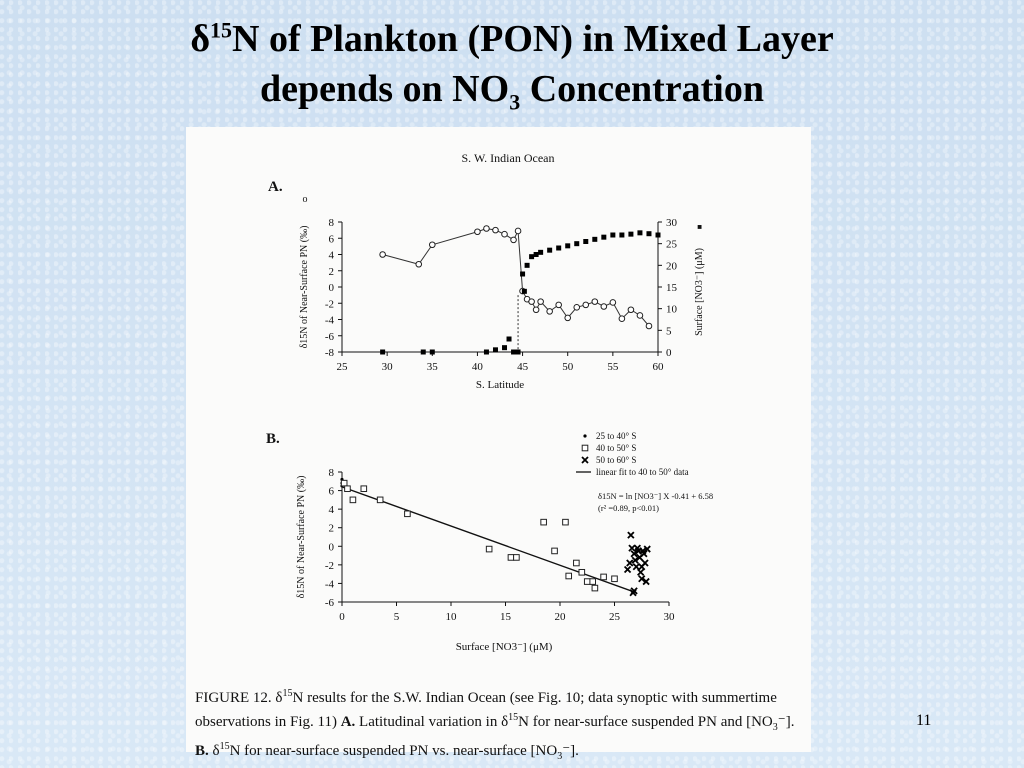  Describe the element at coordinates (786, 722) in the screenshot. I see `caption-text: ⁻].` at that location.